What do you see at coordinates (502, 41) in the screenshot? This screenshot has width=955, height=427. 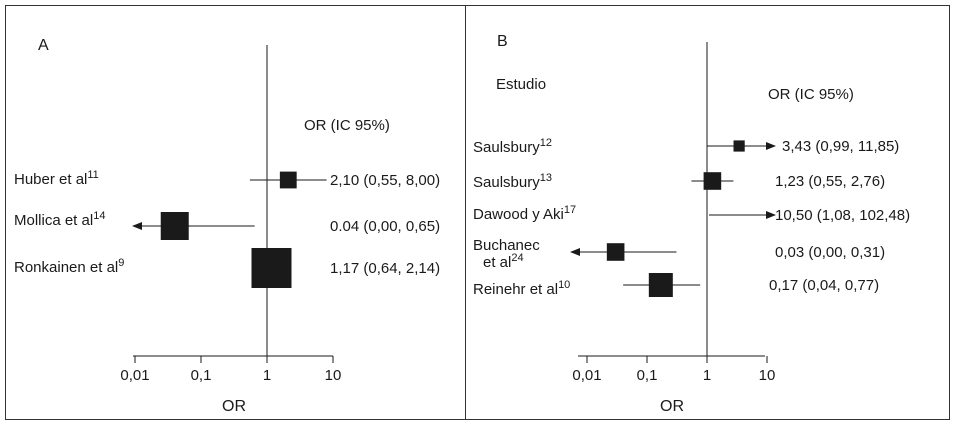 I see `panel-label: B` at bounding box center [502, 41].